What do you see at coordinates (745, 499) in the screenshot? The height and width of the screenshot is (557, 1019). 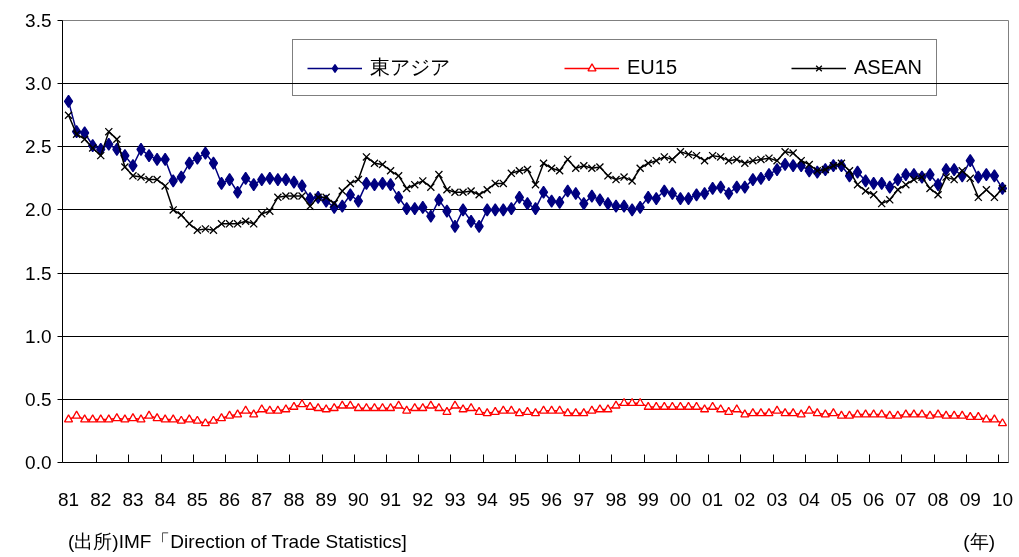 I see `x-tick-label: 02` at bounding box center [745, 499].